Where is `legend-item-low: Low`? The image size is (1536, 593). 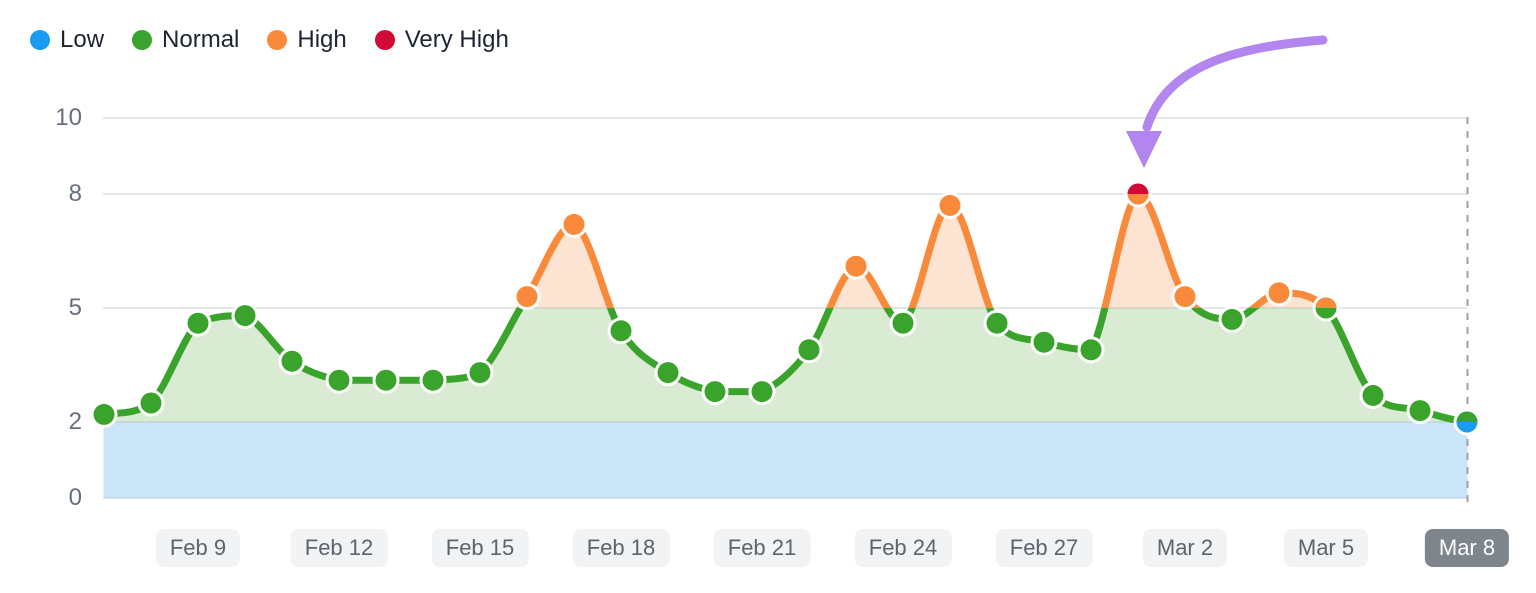 legend-item-low: Low is located at coordinates (67, 40).